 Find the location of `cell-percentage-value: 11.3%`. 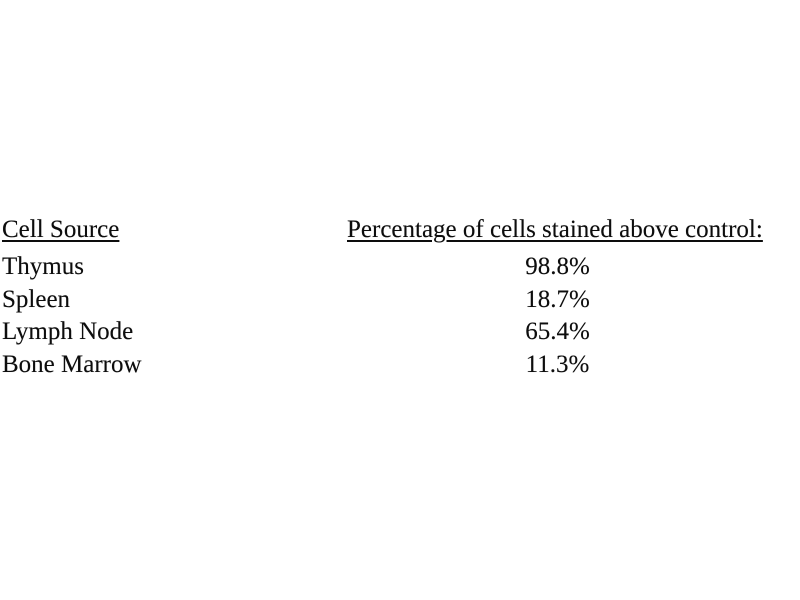

cell-percentage-value: 11.3% is located at coordinates (557, 364).